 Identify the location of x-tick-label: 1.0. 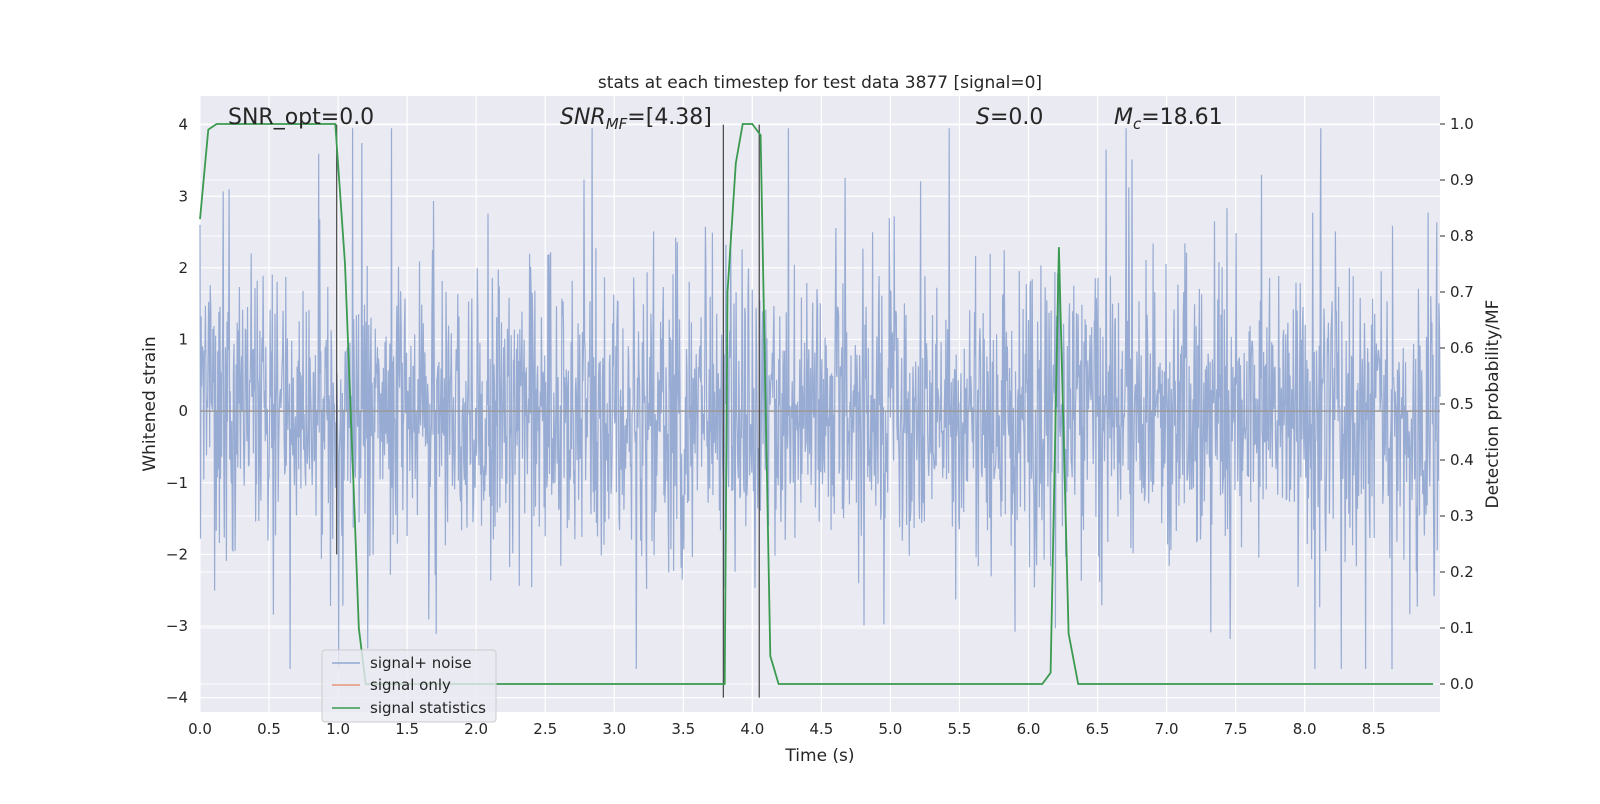
(338, 729).